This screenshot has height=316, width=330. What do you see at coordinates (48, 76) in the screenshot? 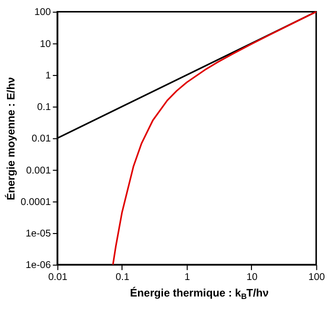
I see `y-tick-label: 1` at bounding box center [48, 76].